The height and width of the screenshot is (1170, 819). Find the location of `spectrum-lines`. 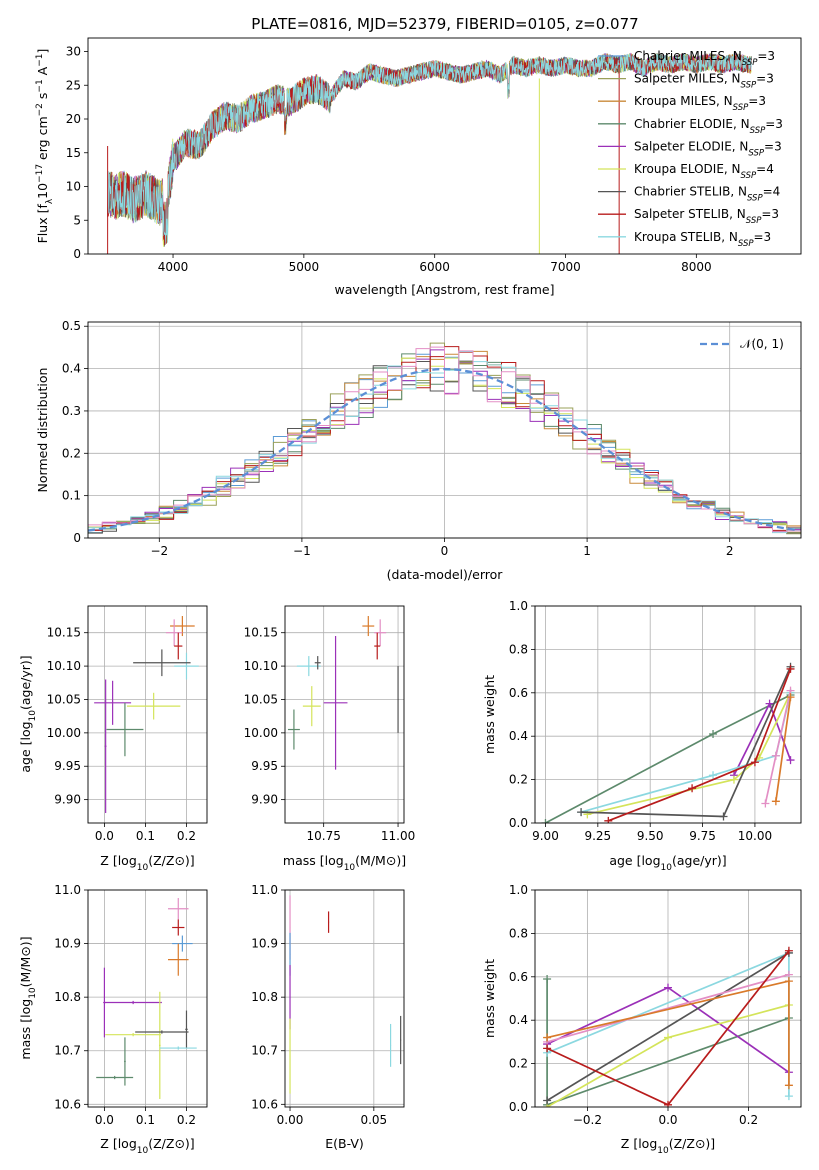

spectrum-lines is located at coordinates (429, 153).